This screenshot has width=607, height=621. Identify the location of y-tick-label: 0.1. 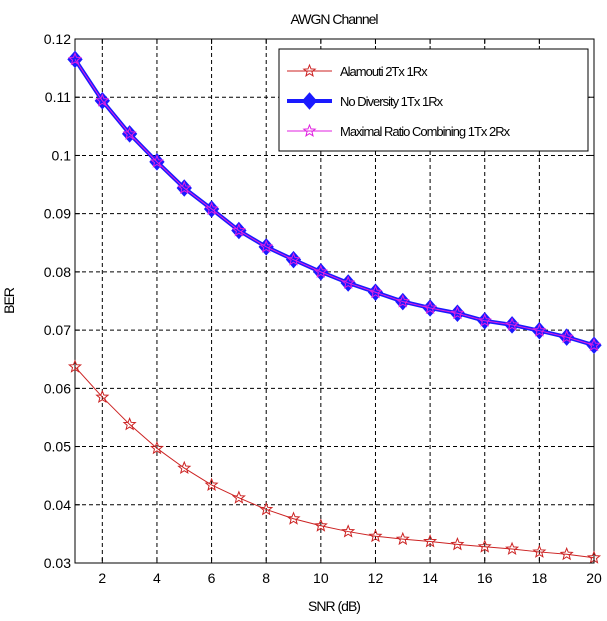
(62, 155).